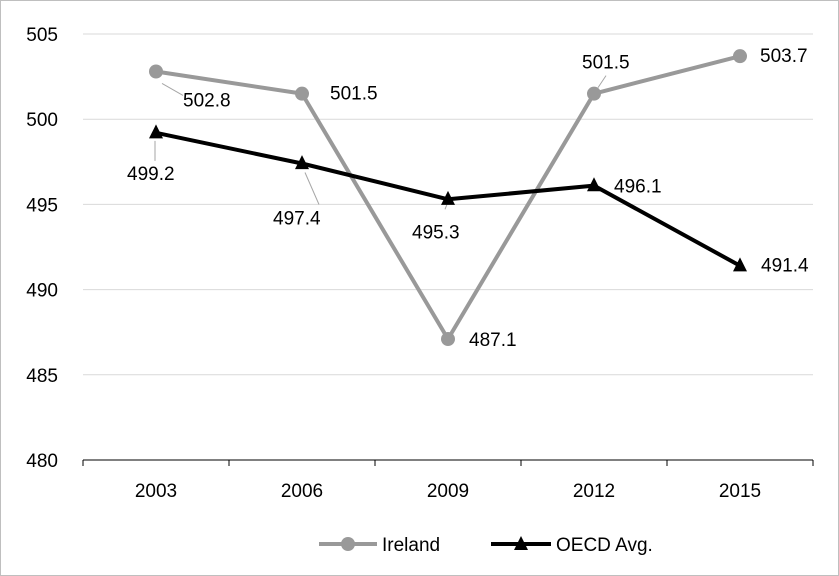 Image resolution: width=839 pixels, height=576 pixels. What do you see at coordinates (521, 543) in the screenshot?
I see `legend-marker-triangle` at bounding box center [521, 543].